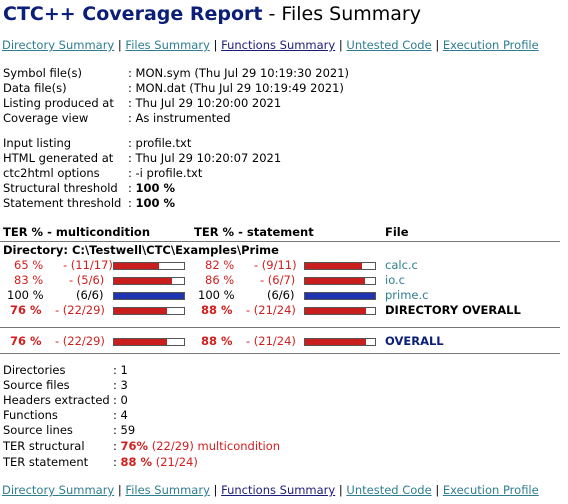 Image resolution: width=568 pixels, height=504 pixels. What do you see at coordinates (26, 310) in the screenshot?
I see `dir-overall-mc-pct: 76 %` at bounding box center [26, 310].